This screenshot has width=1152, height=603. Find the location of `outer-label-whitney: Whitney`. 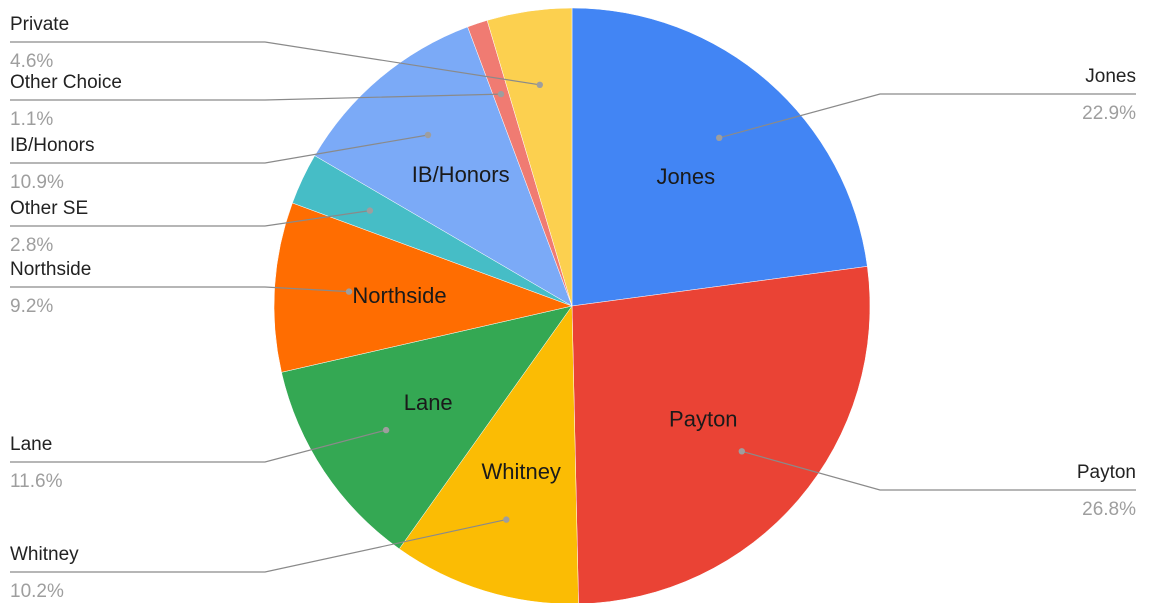

outer-label-whitney: Whitney is located at coordinates (44, 554).